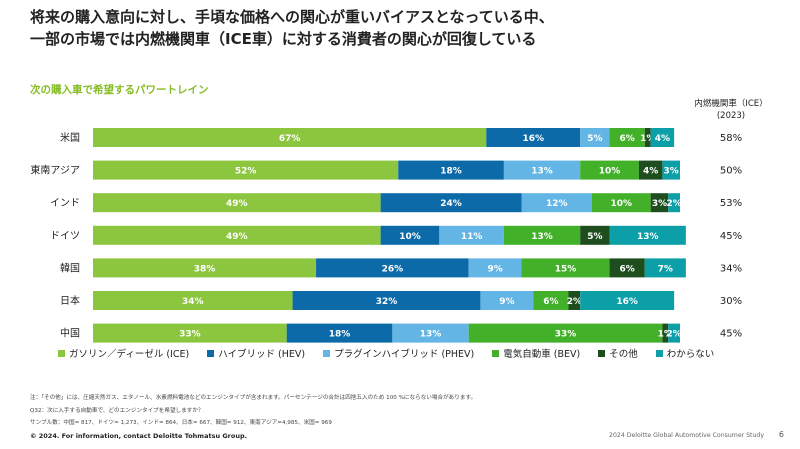 This screenshot has width=800, height=449. What do you see at coordinates (451, 204) in the screenshot?
I see `data-label: 24%` at bounding box center [451, 204].